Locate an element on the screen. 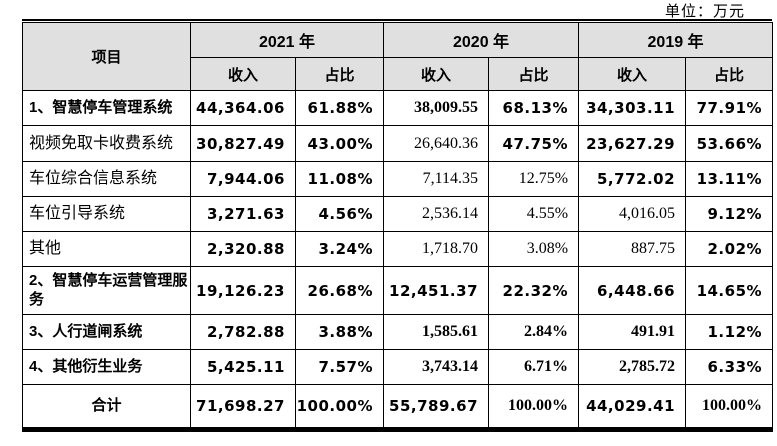  table-header-row-measures: 收入 占比 收入 占比 收入 占比 is located at coordinates (398, 74).